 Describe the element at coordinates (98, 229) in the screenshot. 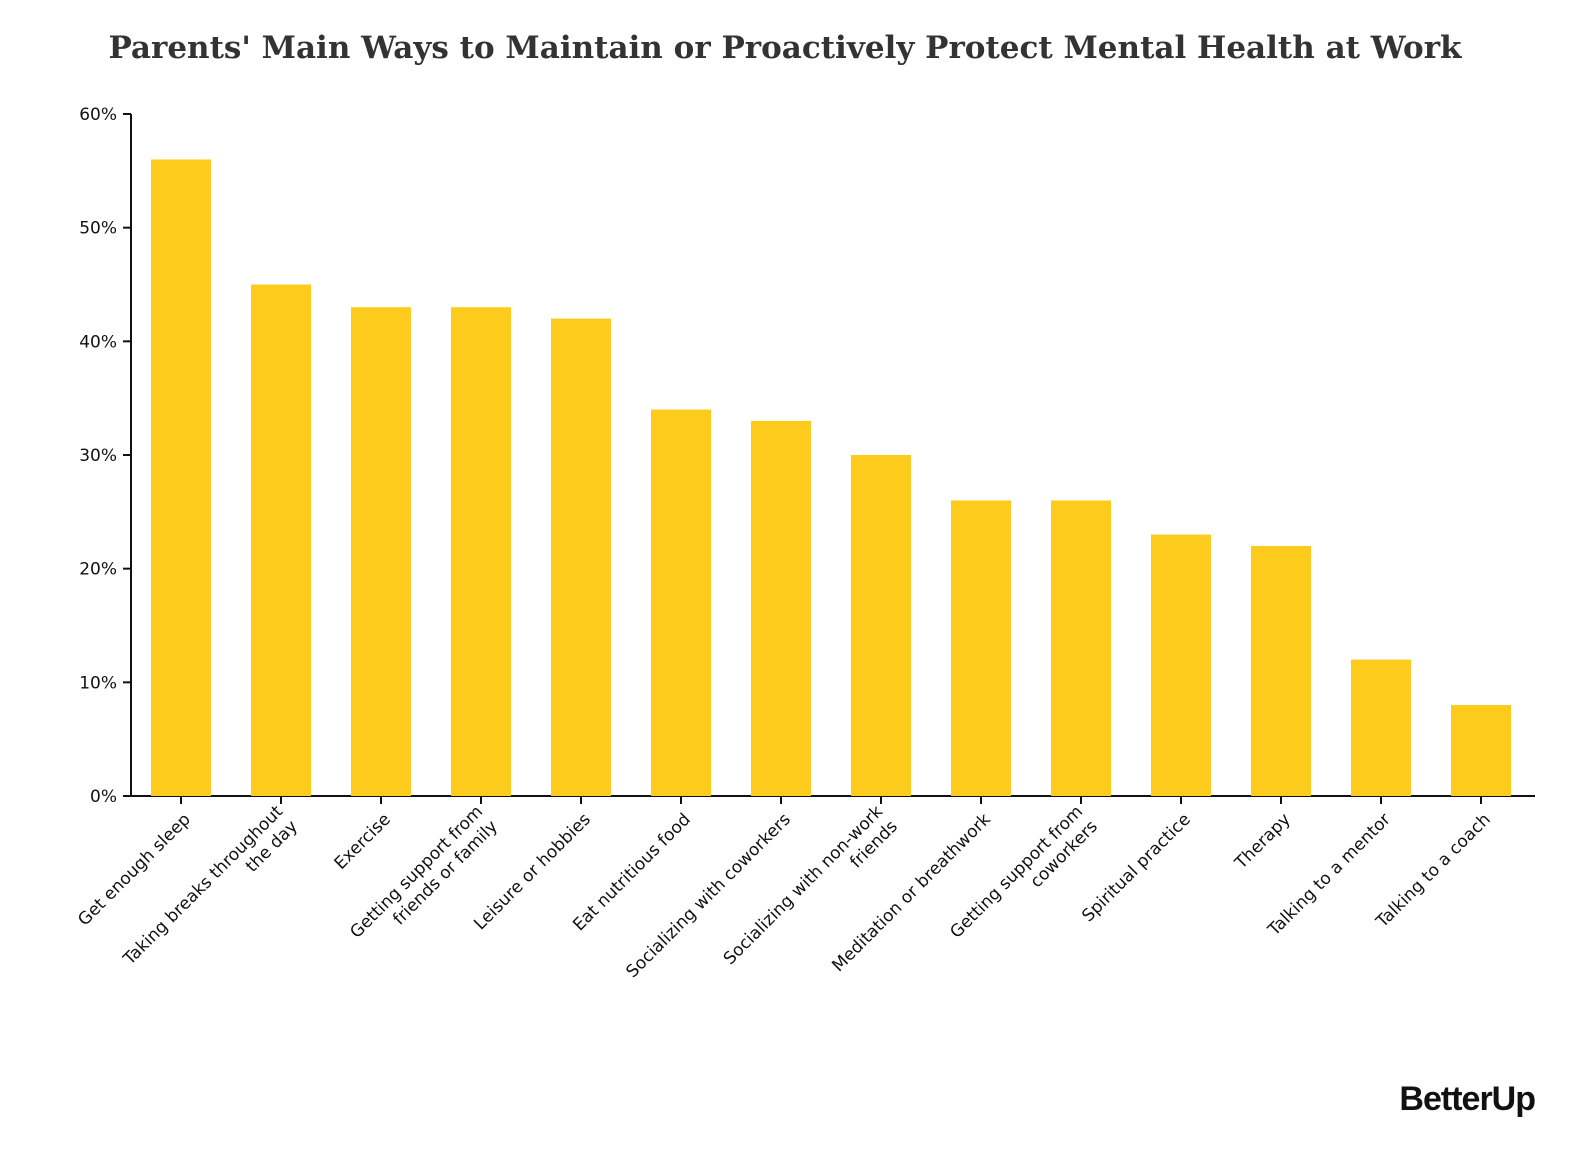

I see `y-tick-label: 50%` at that location.